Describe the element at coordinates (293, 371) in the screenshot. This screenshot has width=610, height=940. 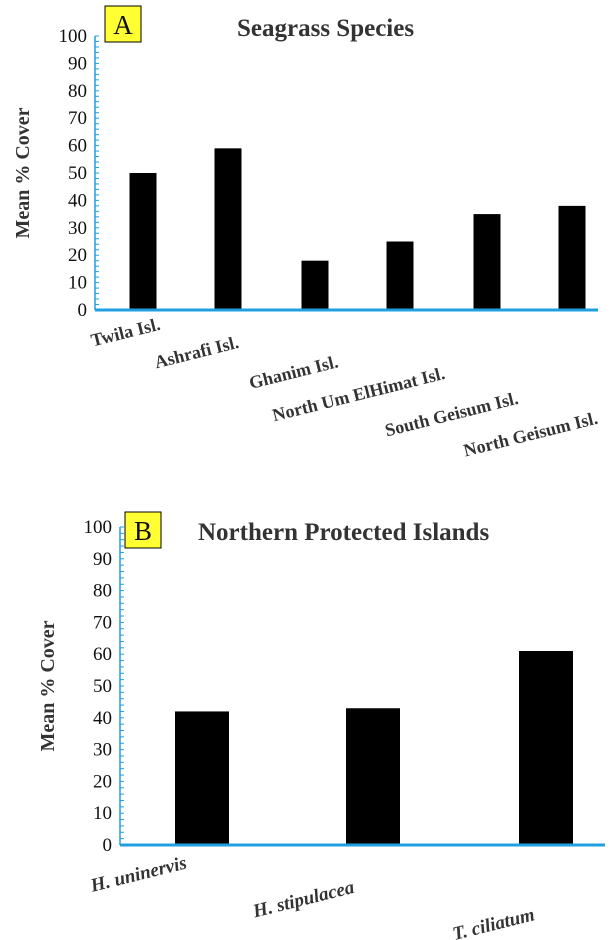
I see `x-category-label: Ghanim Isl.` at that location.